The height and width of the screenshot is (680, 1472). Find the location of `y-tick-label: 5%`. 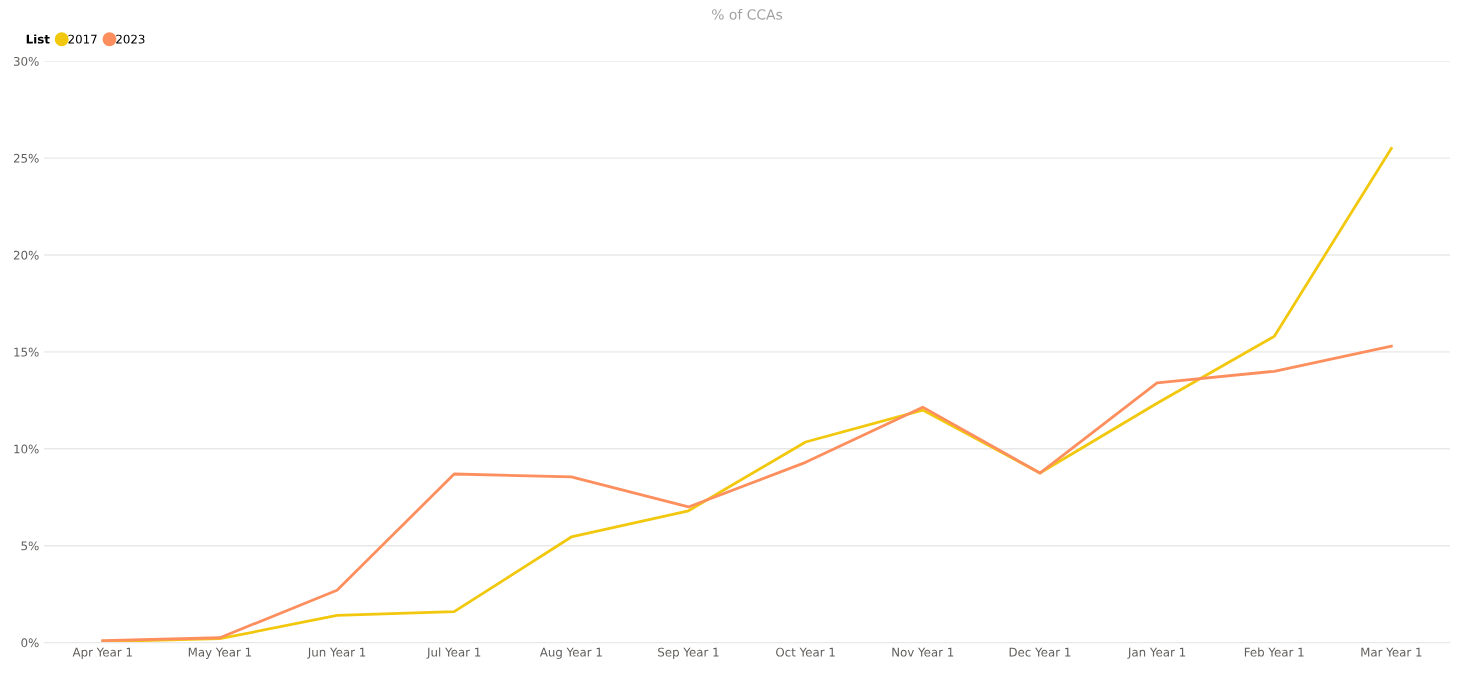

y-tick-label: 5% is located at coordinates (30, 546).